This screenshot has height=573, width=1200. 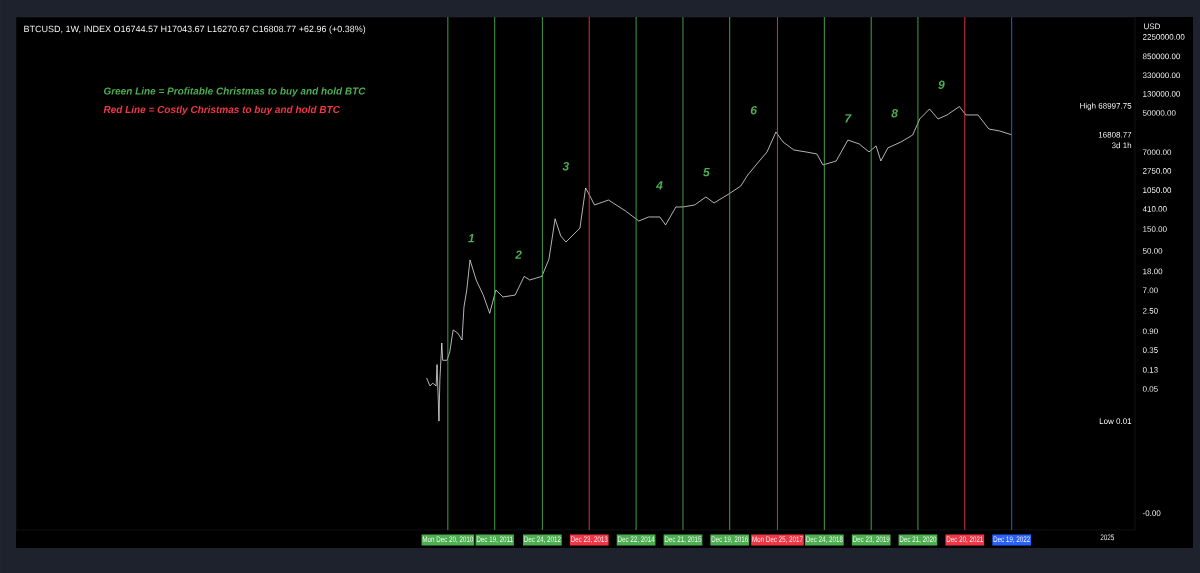 I want to click on x-tick-label: Dec 20, 2021, so click(x=965, y=539).